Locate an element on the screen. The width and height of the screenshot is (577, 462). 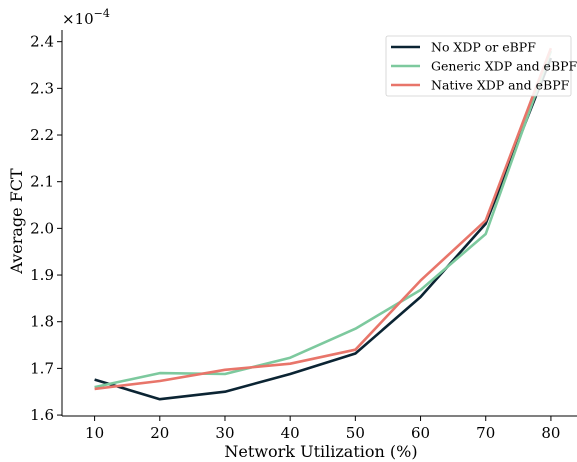
x-axis-title: Network Utilization (%) is located at coordinates (320, 451).